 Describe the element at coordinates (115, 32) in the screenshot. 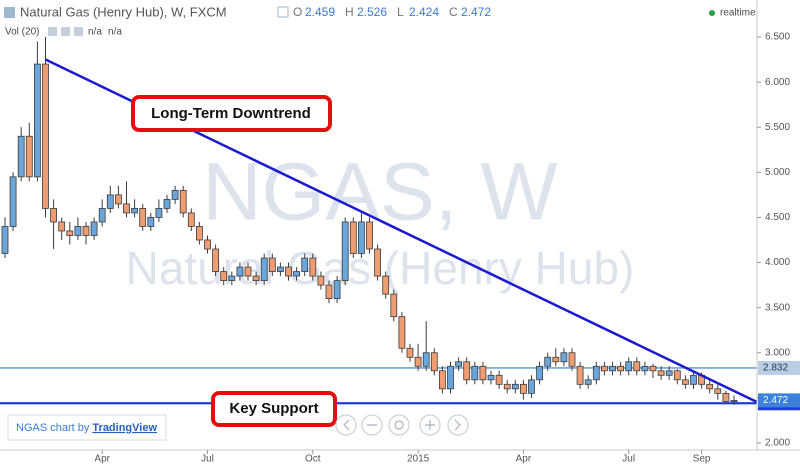

I see `volume-value: n/a` at that location.